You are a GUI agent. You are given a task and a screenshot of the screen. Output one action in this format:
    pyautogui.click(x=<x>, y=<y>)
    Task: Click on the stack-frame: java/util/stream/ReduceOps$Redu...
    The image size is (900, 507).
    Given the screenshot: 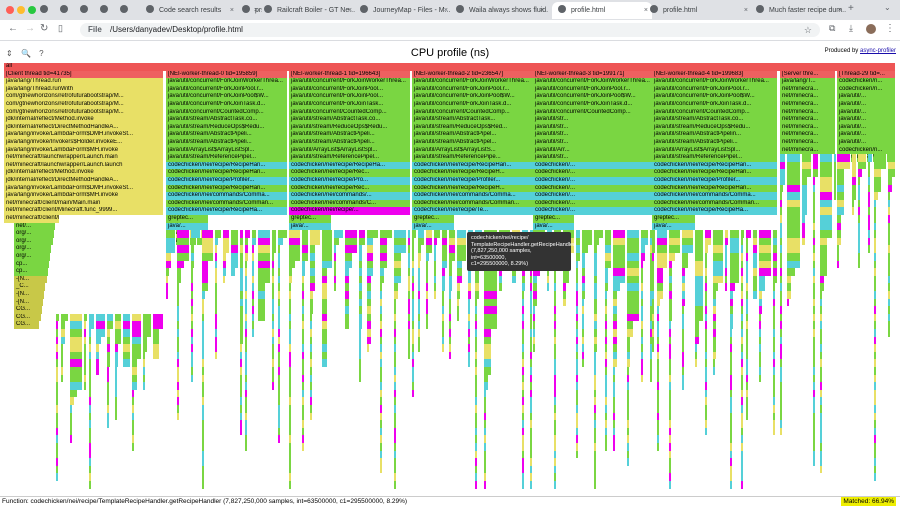 What is the action you would take?
    pyautogui.click(x=227, y=127)
    